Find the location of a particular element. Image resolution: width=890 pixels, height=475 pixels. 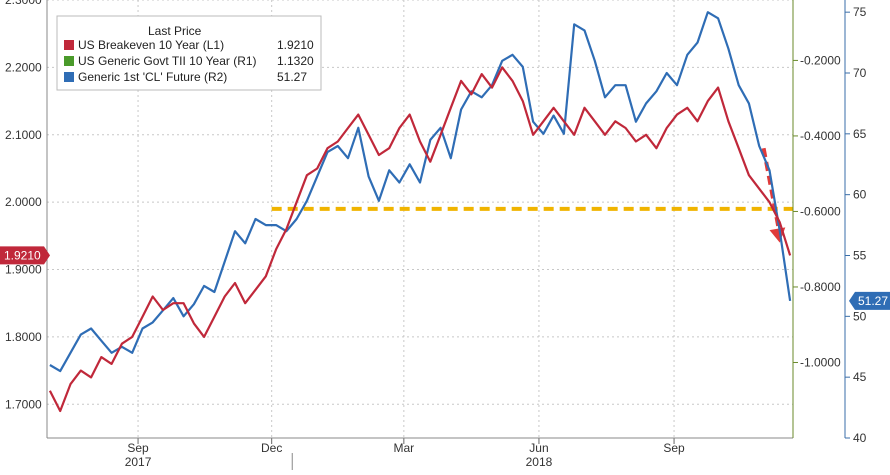

legend-swatch-cl is located at coordinates (69, 77).